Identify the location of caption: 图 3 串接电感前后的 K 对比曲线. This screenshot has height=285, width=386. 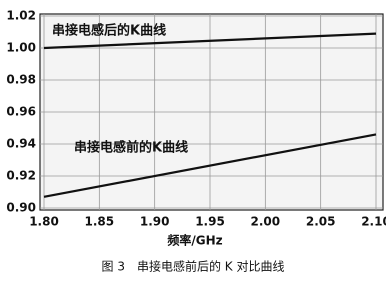
(193, 266).